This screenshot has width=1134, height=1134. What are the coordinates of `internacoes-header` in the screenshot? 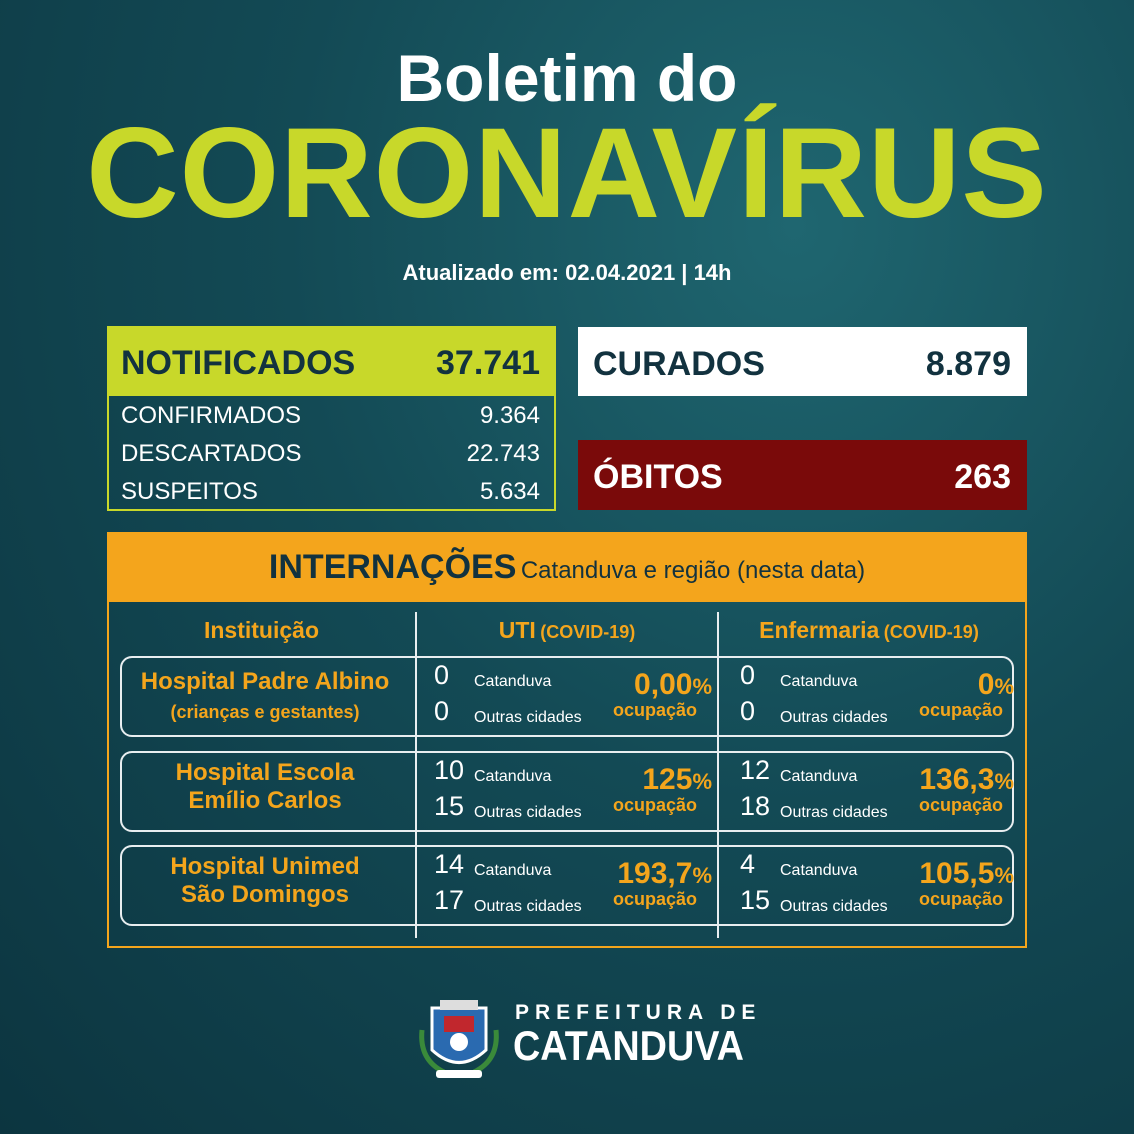 It's located at (567, 567).